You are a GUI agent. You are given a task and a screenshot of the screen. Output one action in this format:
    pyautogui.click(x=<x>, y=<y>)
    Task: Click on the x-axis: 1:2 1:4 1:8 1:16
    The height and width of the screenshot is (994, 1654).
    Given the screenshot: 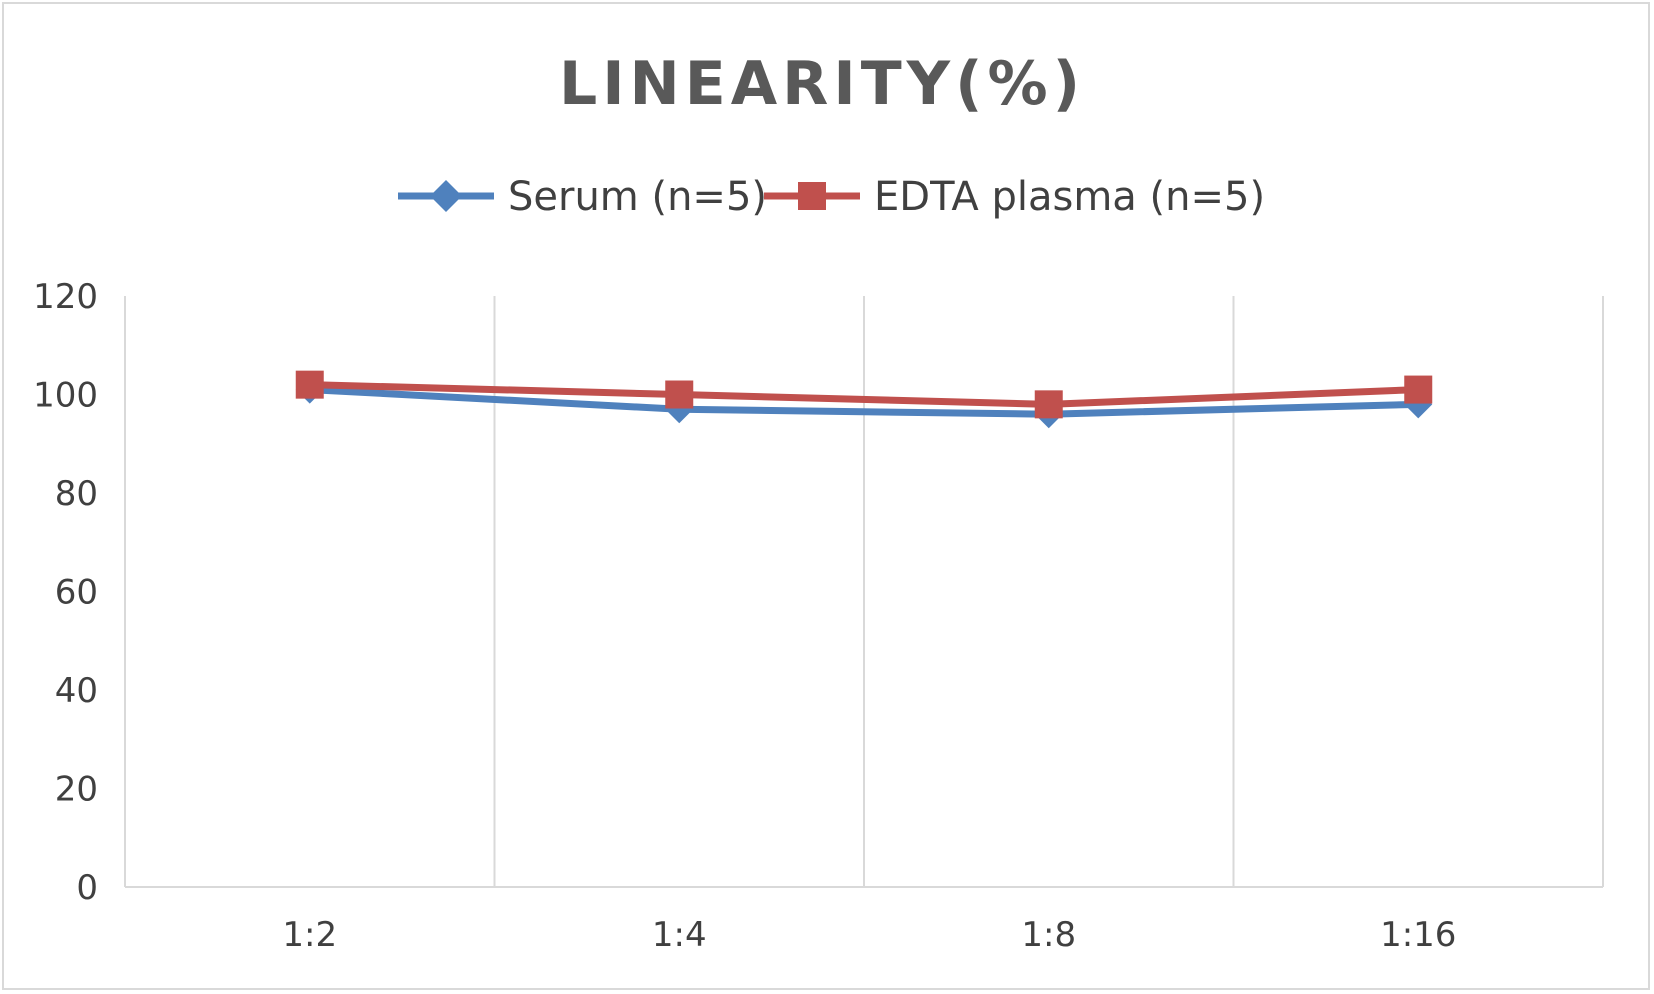 What is the action you would take?
    pyautogui.click(x=869, y=935)
    